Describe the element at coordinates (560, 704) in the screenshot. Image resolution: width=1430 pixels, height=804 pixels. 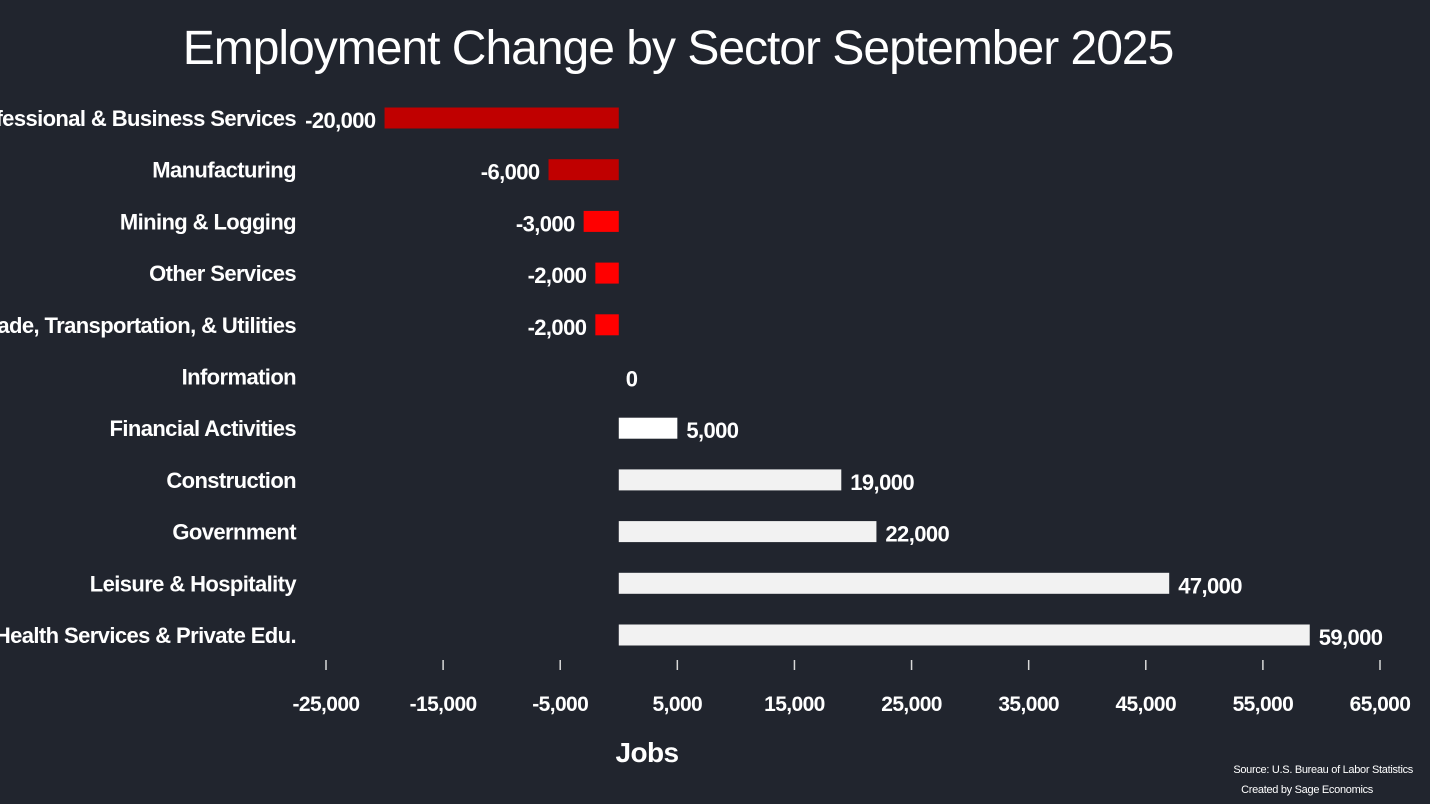
I see `x-tick-label: -5,000` at that location.